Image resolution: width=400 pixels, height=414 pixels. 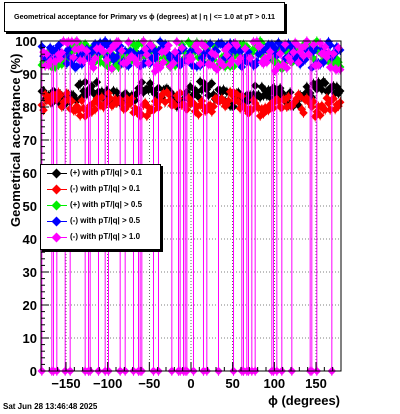 I want to click on y-tick-label: 0, so click(x=33, y=371).